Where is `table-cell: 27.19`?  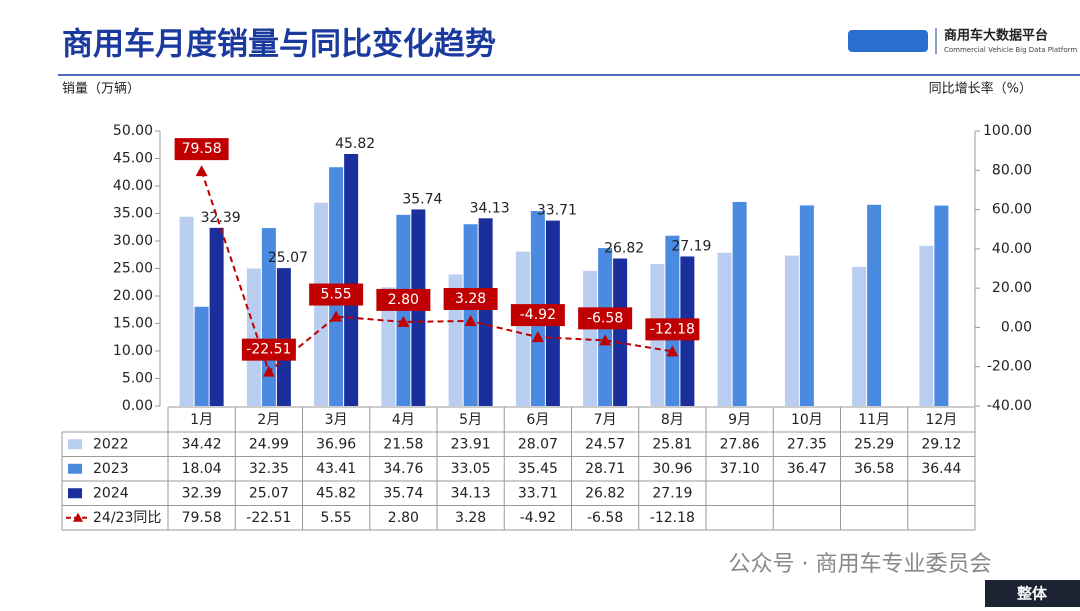
table-cell: 27.19 is located at coordinates (672, 493).